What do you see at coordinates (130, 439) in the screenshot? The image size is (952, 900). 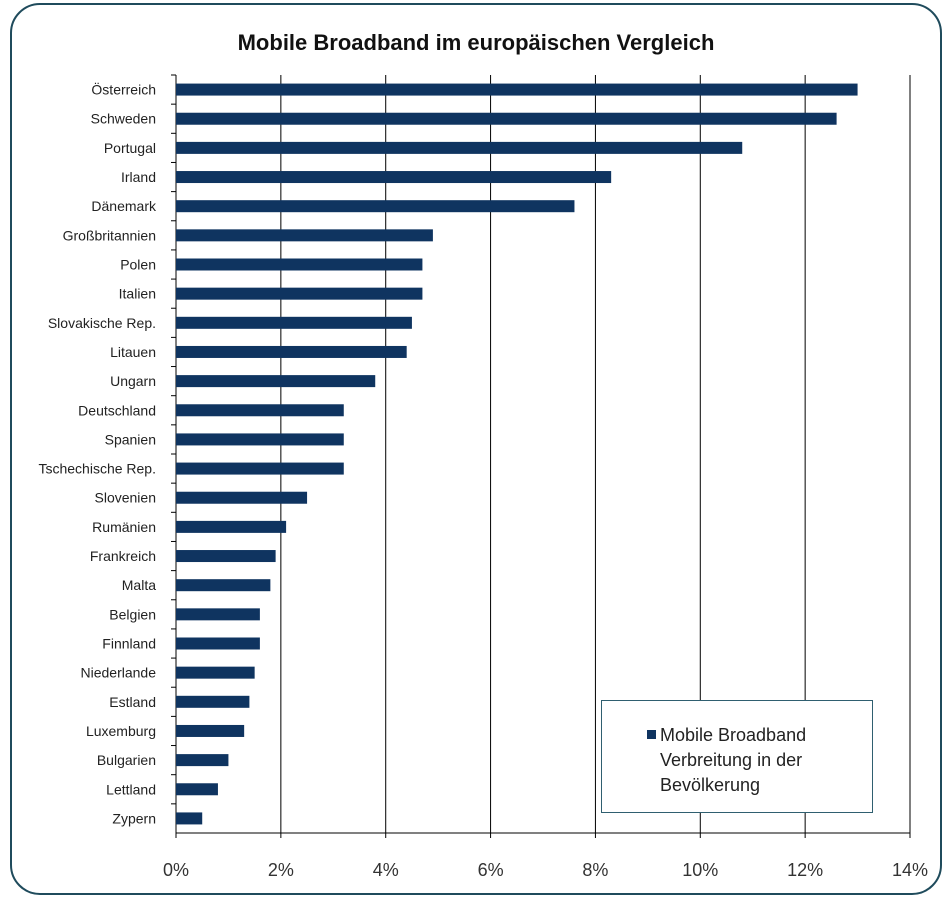 I see `category-label: Spanien` at bounding box center [130, 439].